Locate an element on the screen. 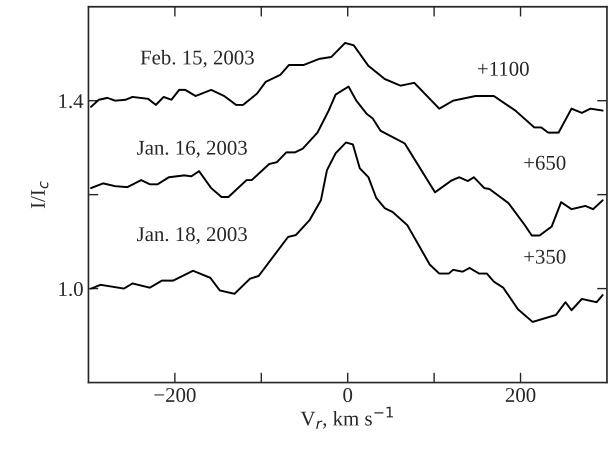 The height and width of the screenshot is (449, 610). annotation: Jan. 18, 2003 is located at coordinates (192, 235).